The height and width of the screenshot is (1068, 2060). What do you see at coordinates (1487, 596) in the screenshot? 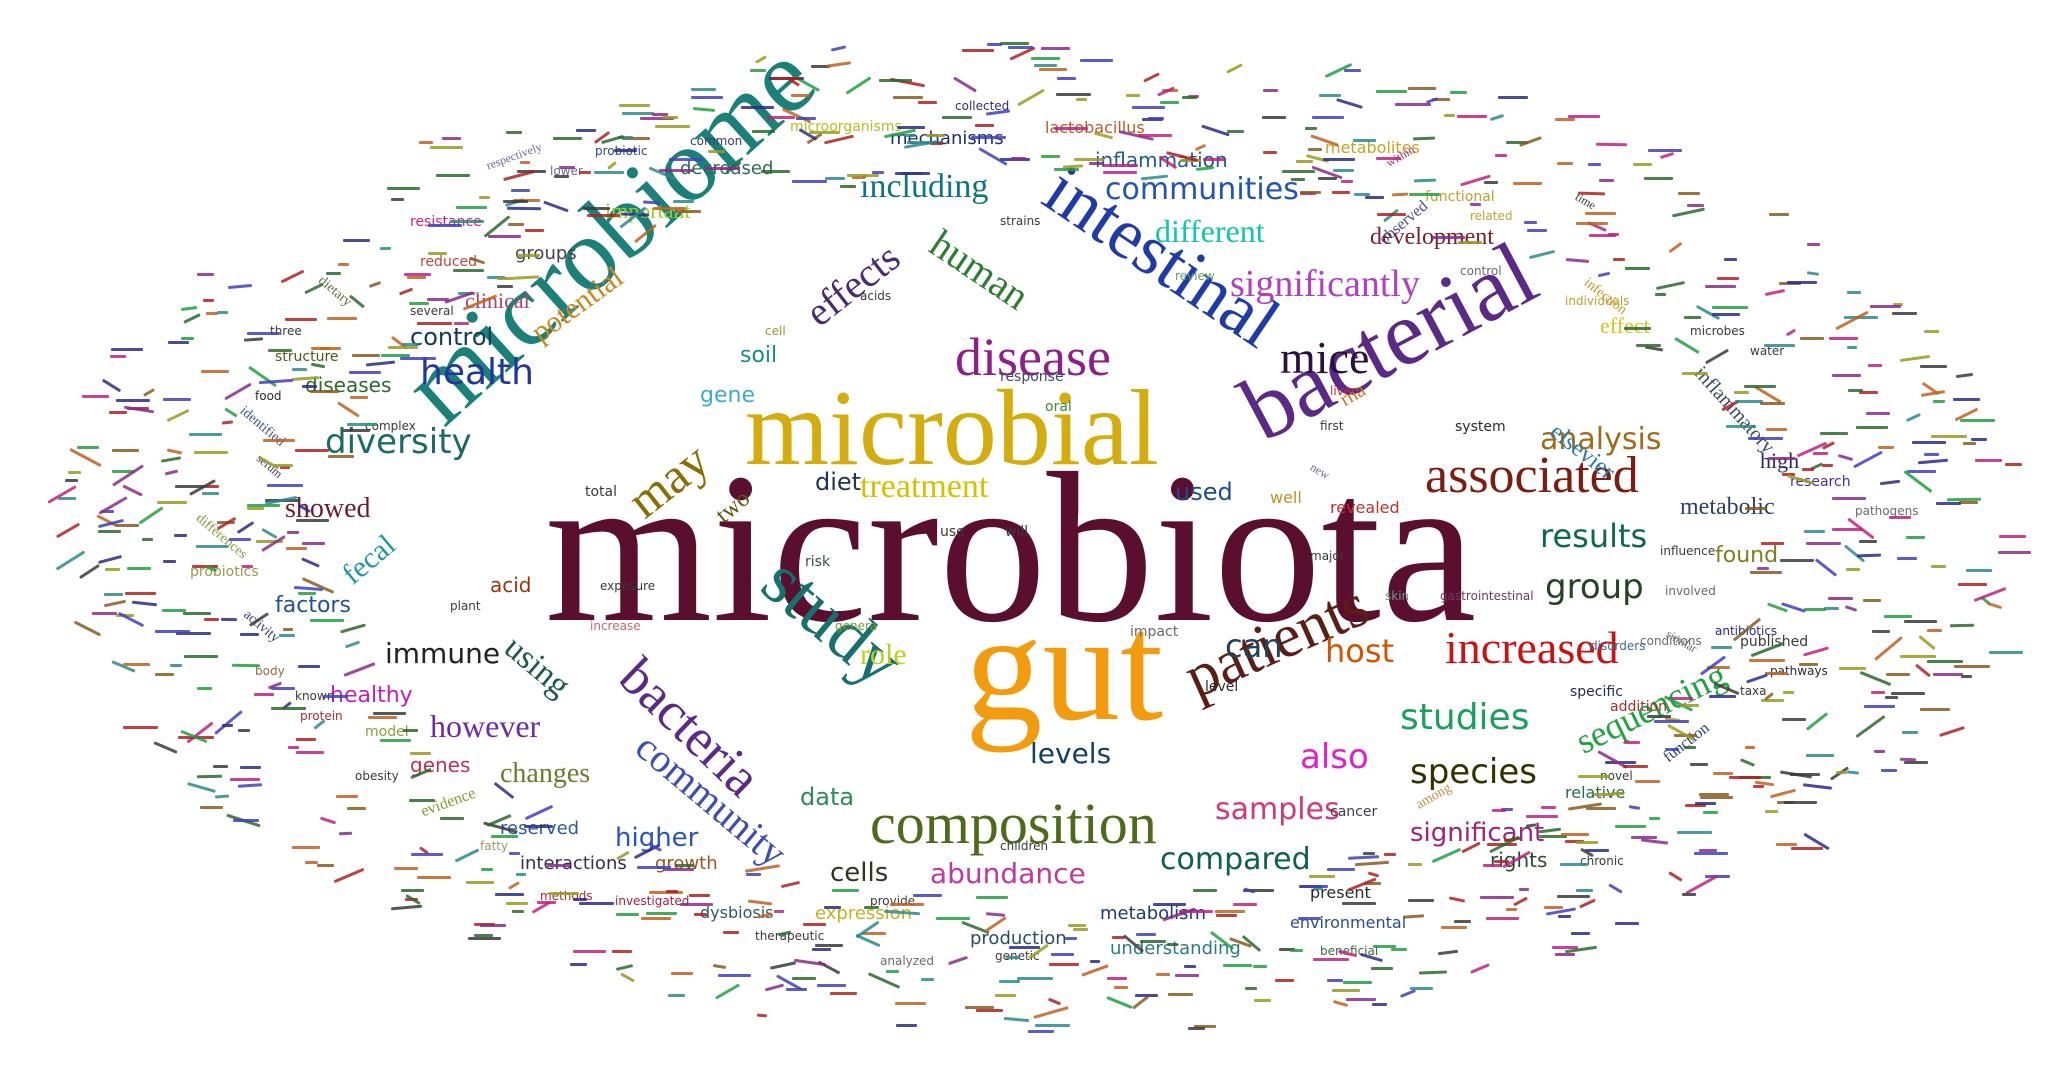
I see `word: gastrointestinal` at bounding box center [1487, 596].